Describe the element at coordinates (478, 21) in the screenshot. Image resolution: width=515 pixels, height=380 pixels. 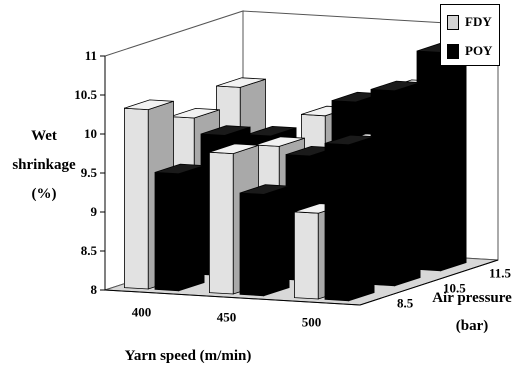
I see `legend-label-fdy: FDY` at that location.